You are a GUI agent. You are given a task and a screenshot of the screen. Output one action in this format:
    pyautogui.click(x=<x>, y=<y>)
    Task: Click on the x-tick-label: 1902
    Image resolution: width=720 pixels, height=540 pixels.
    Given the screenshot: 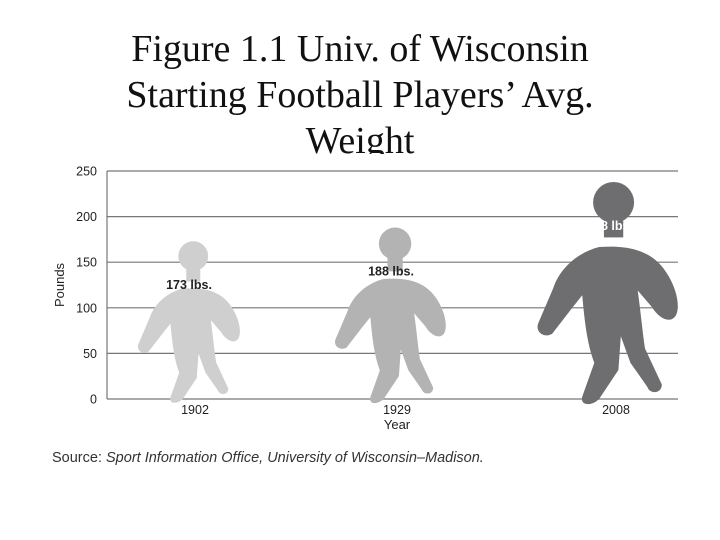 What is the action you would take?
    pyautogui.click(x=195, y=410)
    